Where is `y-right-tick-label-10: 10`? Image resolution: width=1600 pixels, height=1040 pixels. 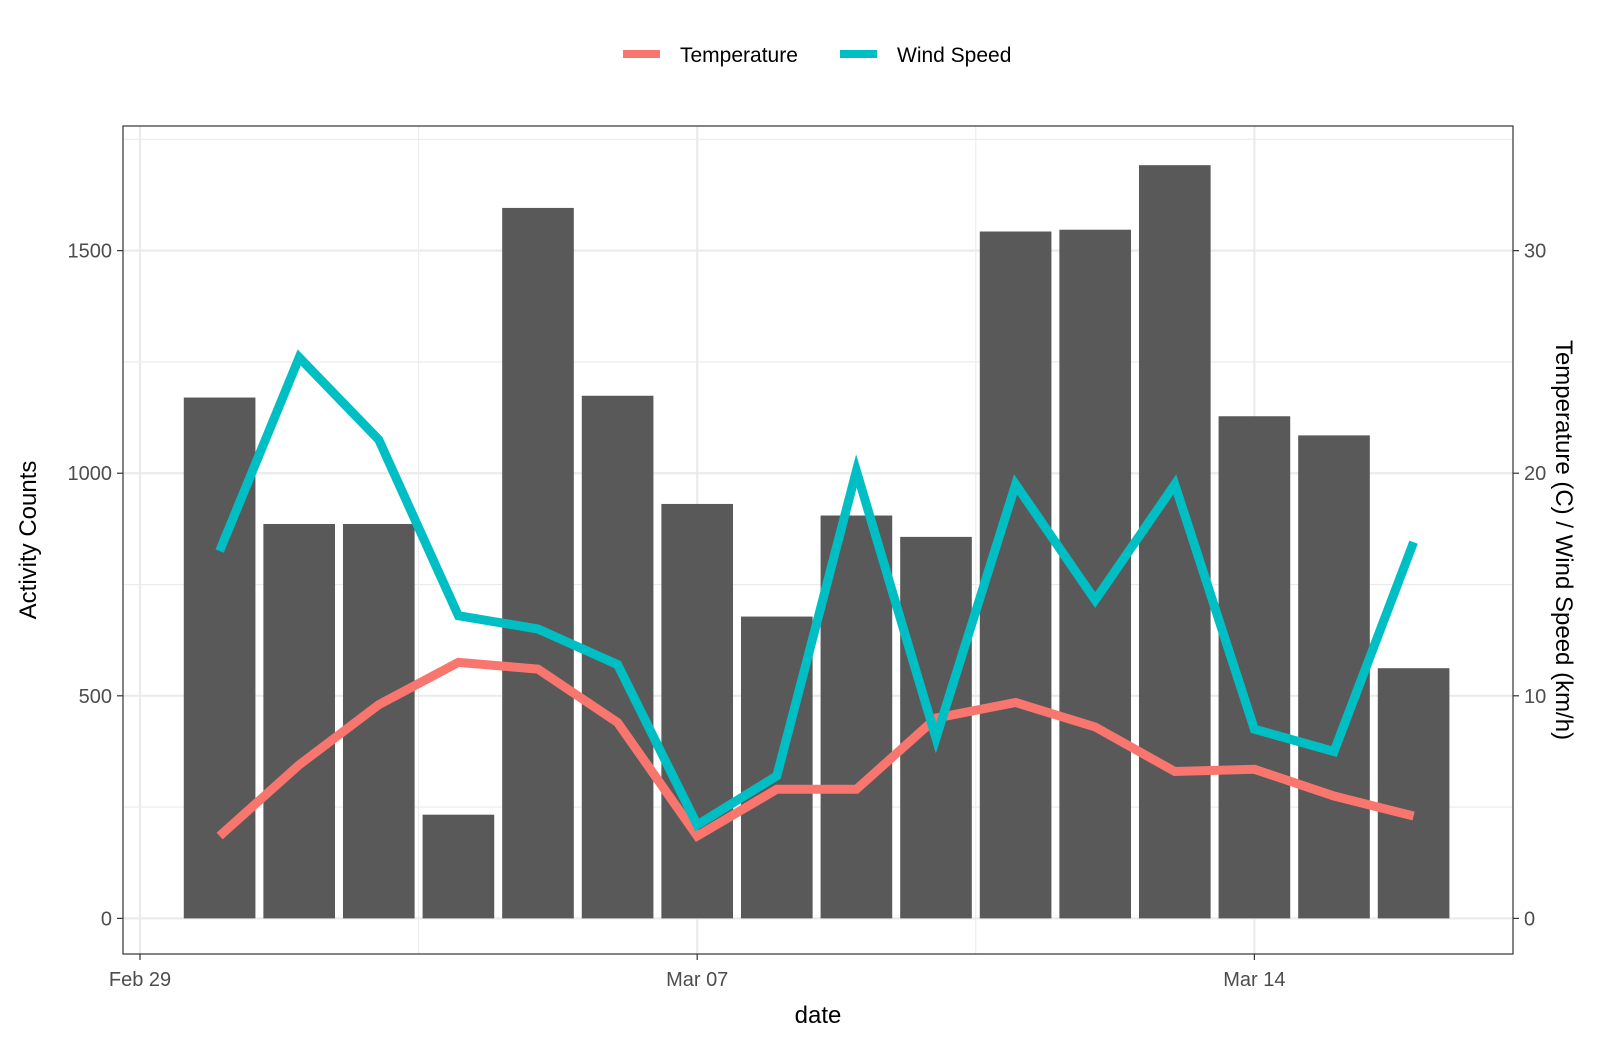 y-right-tick-label-10: 10 is located at coordinates (1535, 697).